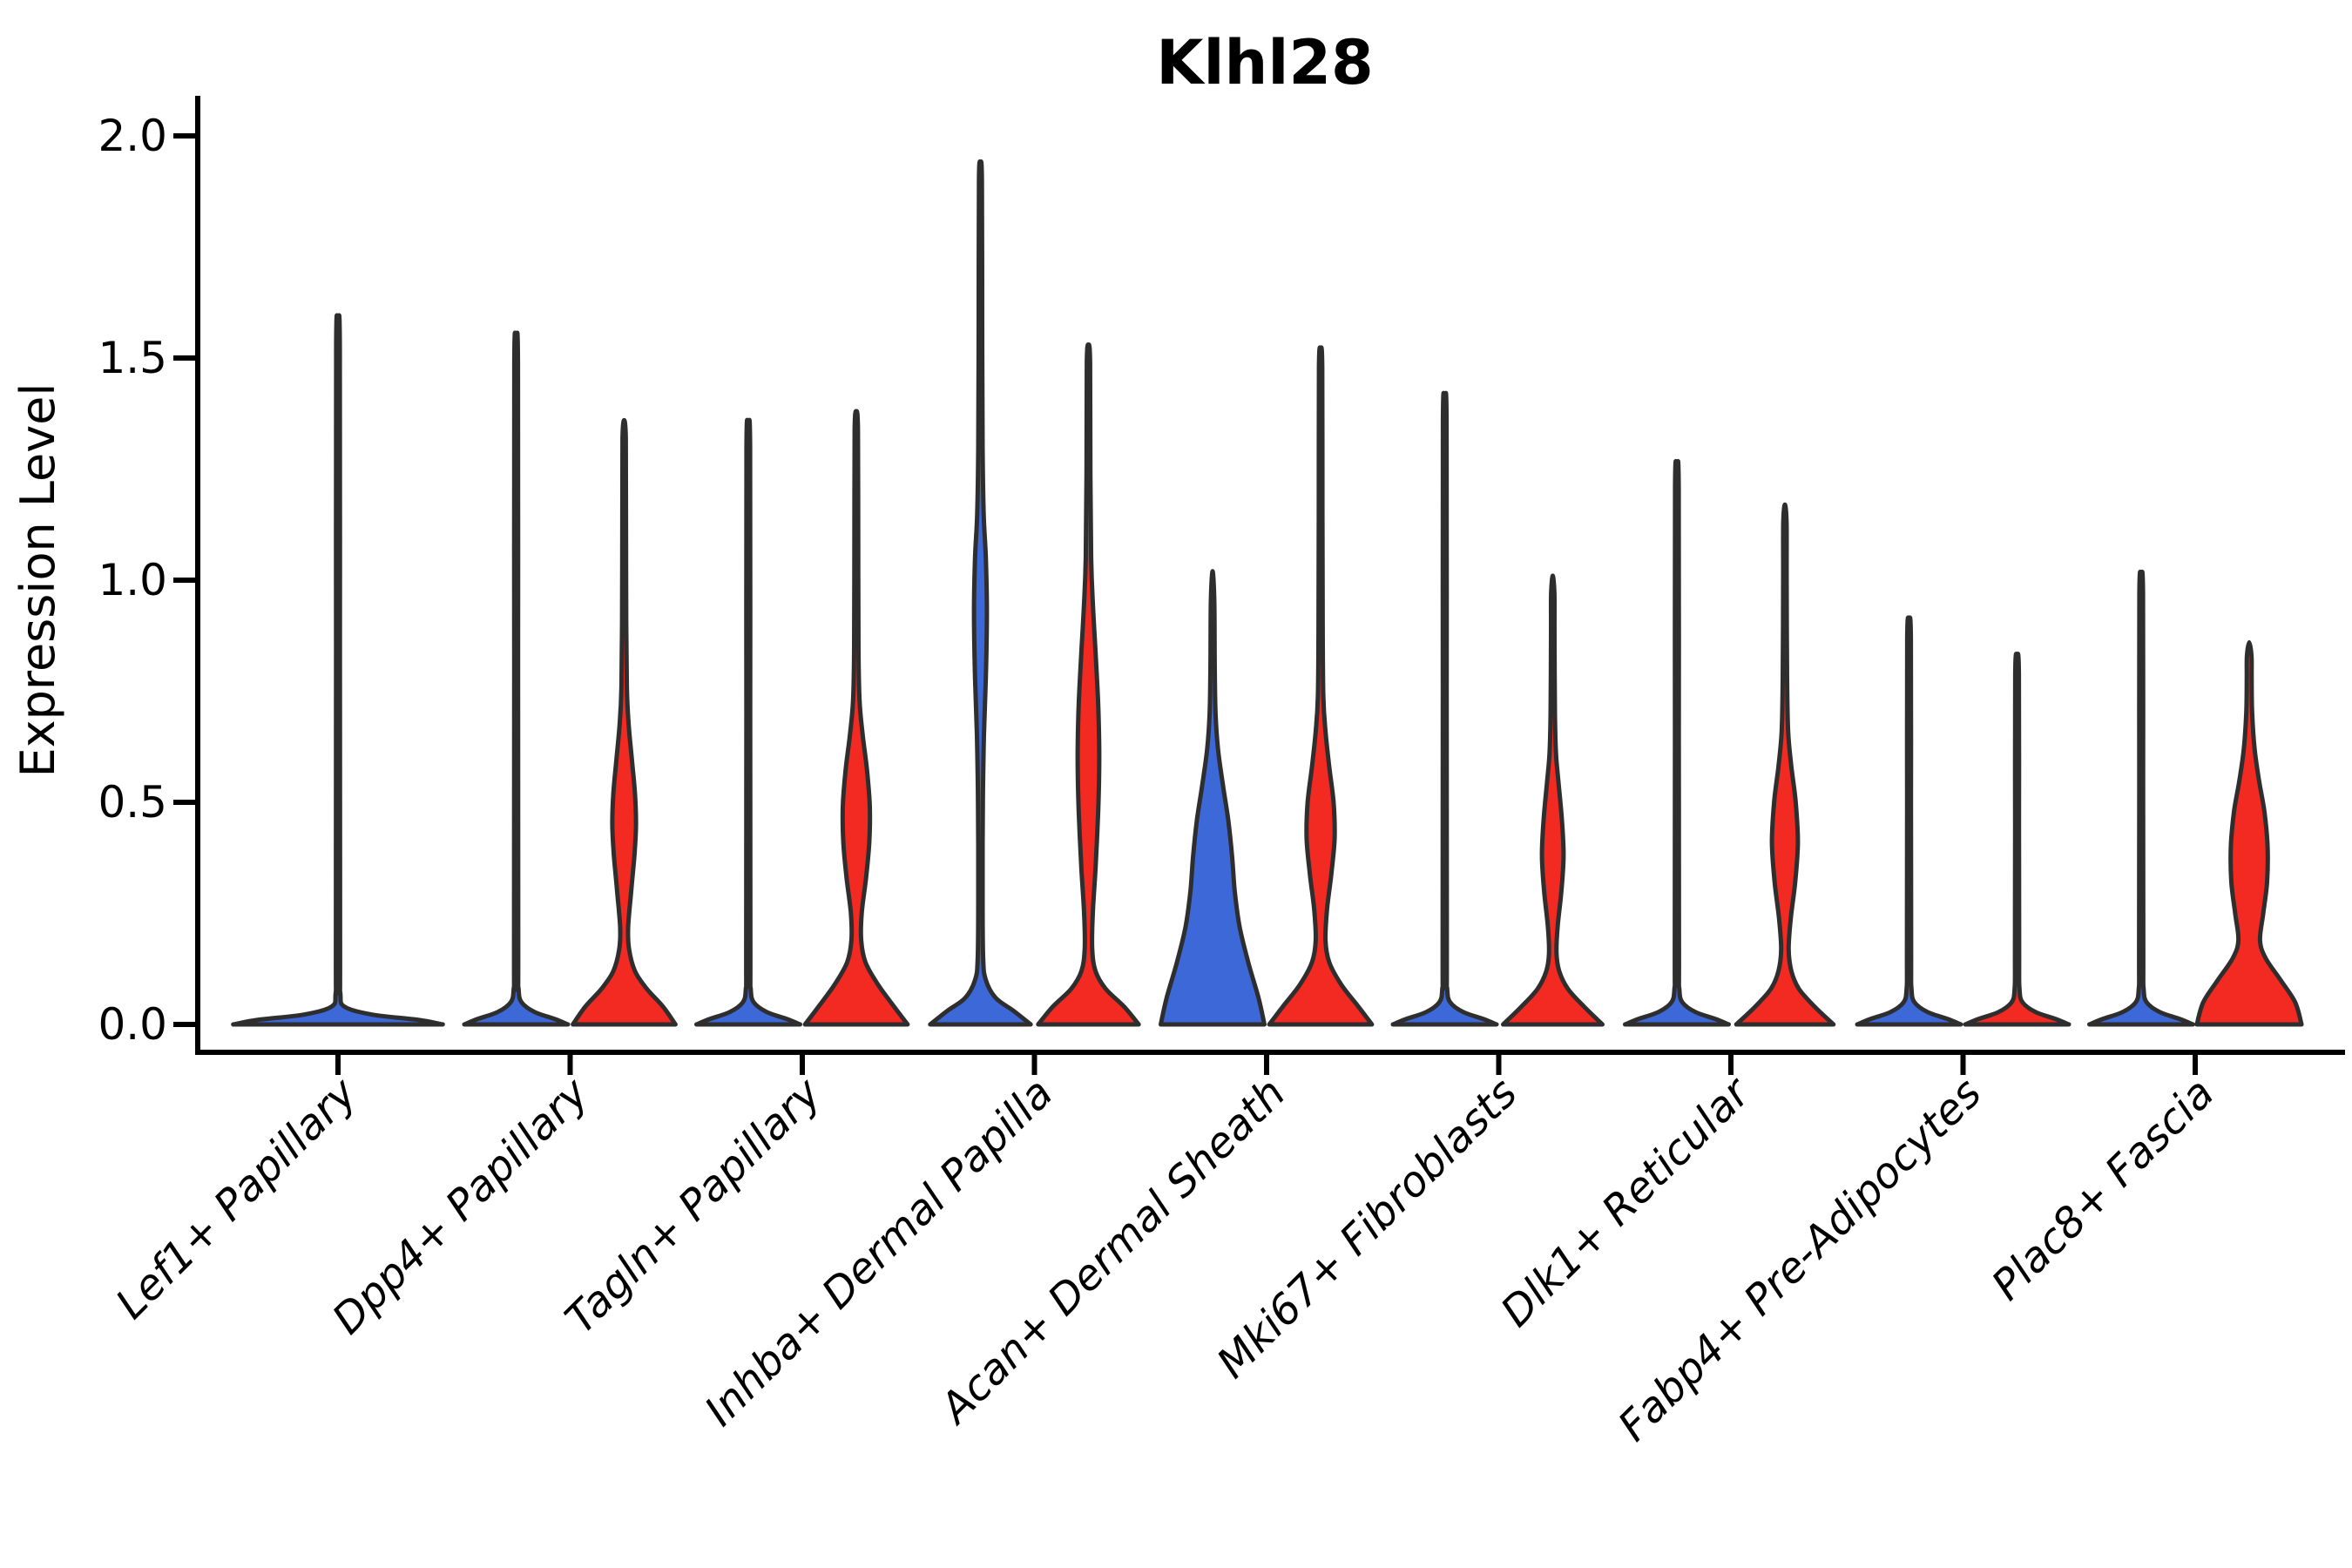 The image size is (2352, 1568). I want to click on chart-title: Klhl28, so click(1264, 62).